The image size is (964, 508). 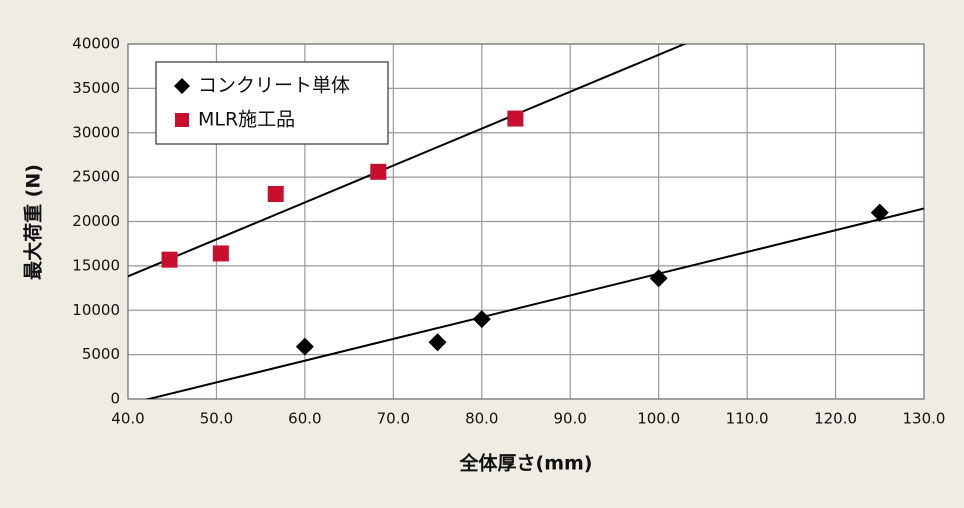 I want to click on legend-label: コンクリート単体, so click(x=274, y=86).